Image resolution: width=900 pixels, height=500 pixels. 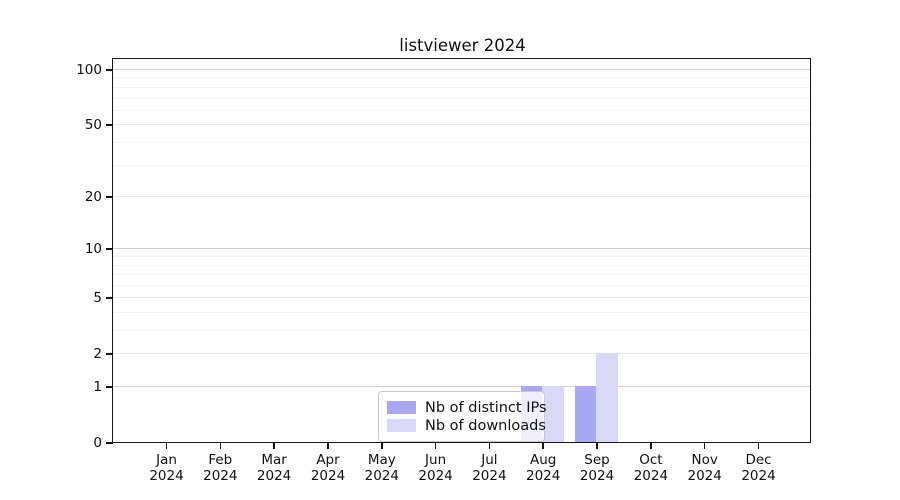 I want to click on y-tick-label: 50, so click(x=93, y=125).